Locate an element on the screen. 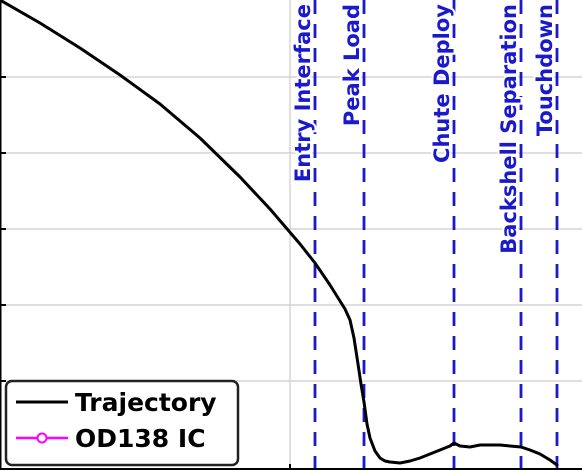 This screenshot has width=582, height=470. event-label-1: Peak Load is located at coordinates (352, 65).